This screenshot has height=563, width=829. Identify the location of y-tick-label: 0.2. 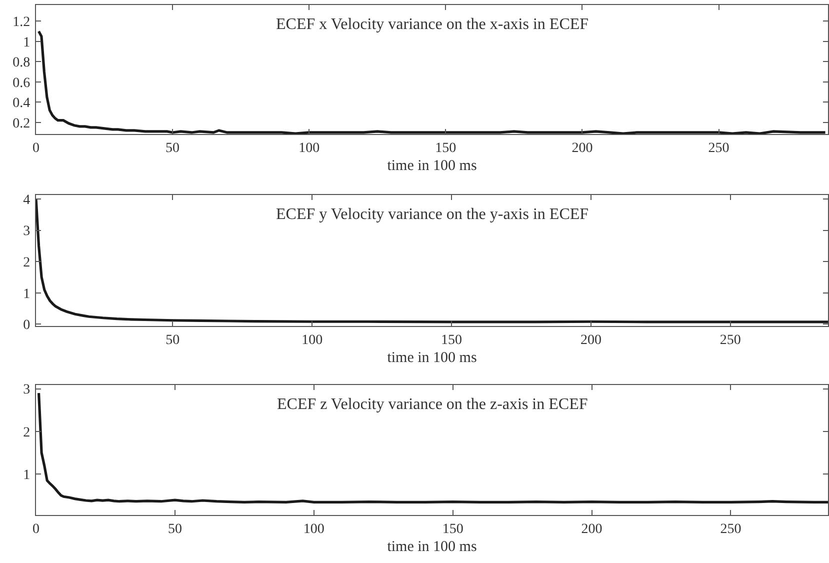
(21, 124).